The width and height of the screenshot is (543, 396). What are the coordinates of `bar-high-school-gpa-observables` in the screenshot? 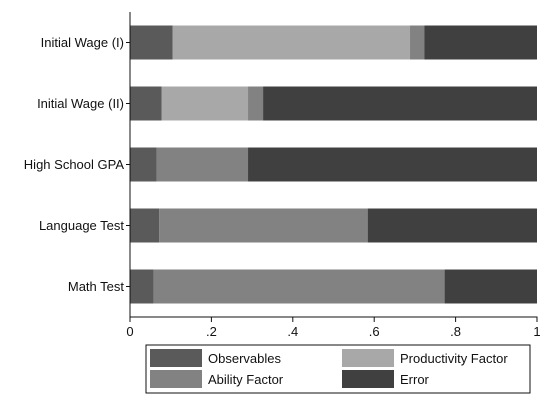 It's located at (143, 164).